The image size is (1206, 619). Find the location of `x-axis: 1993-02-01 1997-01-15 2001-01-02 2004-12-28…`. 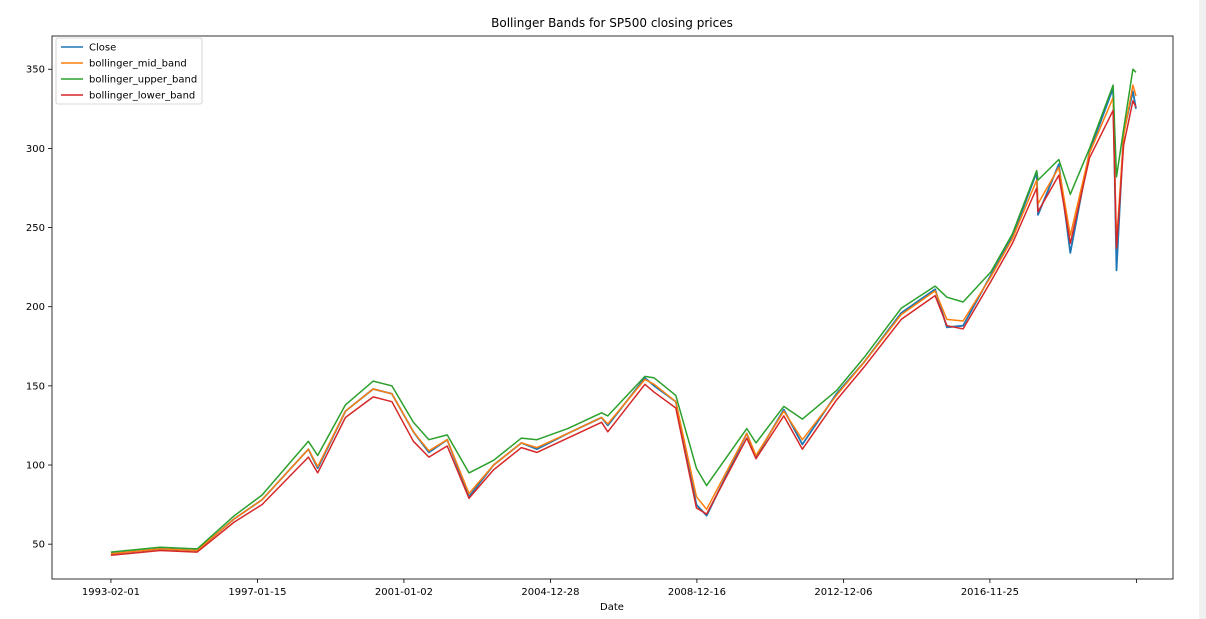

x-axis: 1993-02-01 1997-01-15 2001-01-02 2004-12-28… is located at coordinates (609, 588).